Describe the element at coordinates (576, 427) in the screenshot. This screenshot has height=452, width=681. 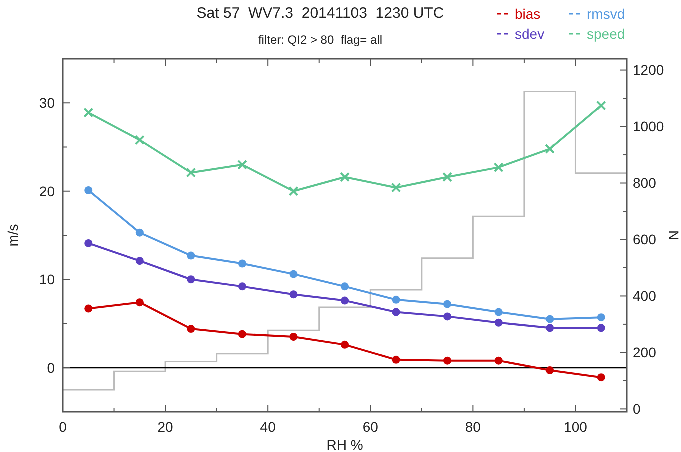
I see `x-tick-label: 100` at that location.